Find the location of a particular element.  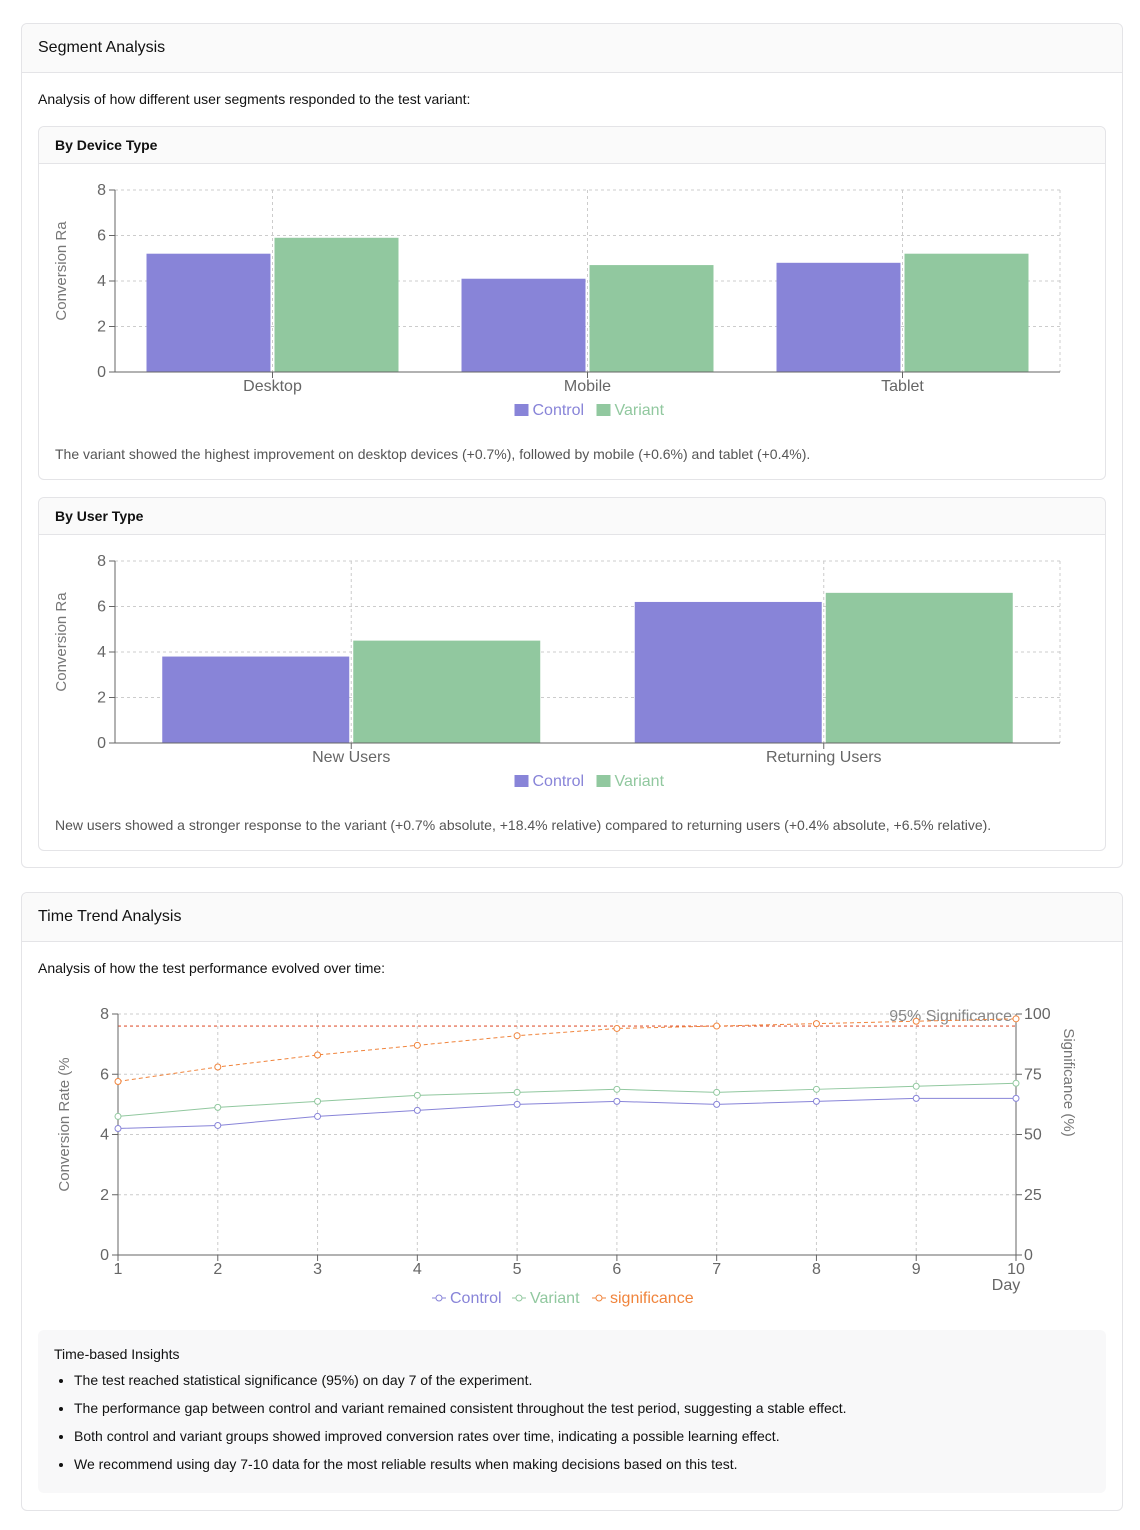

x-tick-label: 3 is located at coordinates (317, 1269).